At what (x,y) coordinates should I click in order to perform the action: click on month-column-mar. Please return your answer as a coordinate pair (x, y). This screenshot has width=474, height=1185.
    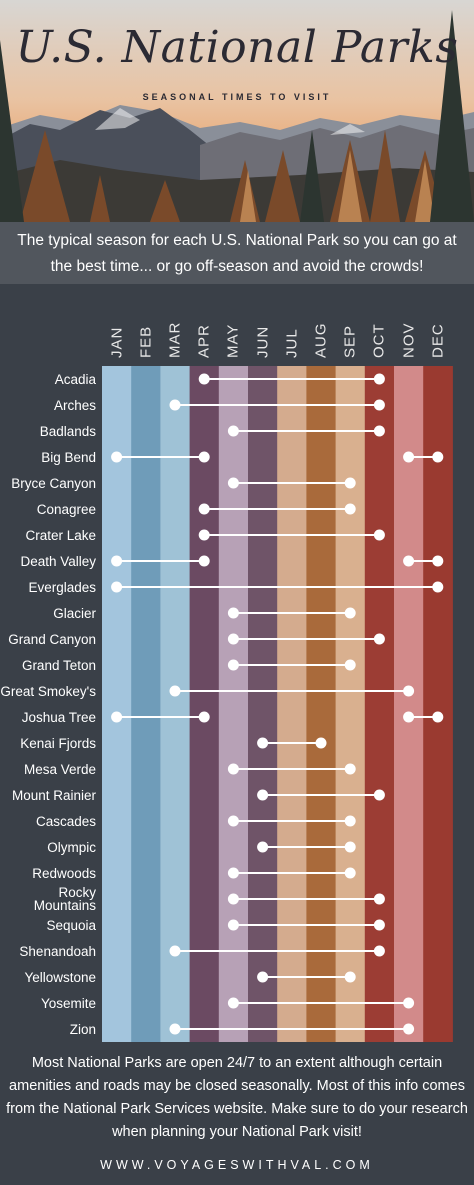
    Looking at the image, I should click on (175, 704).